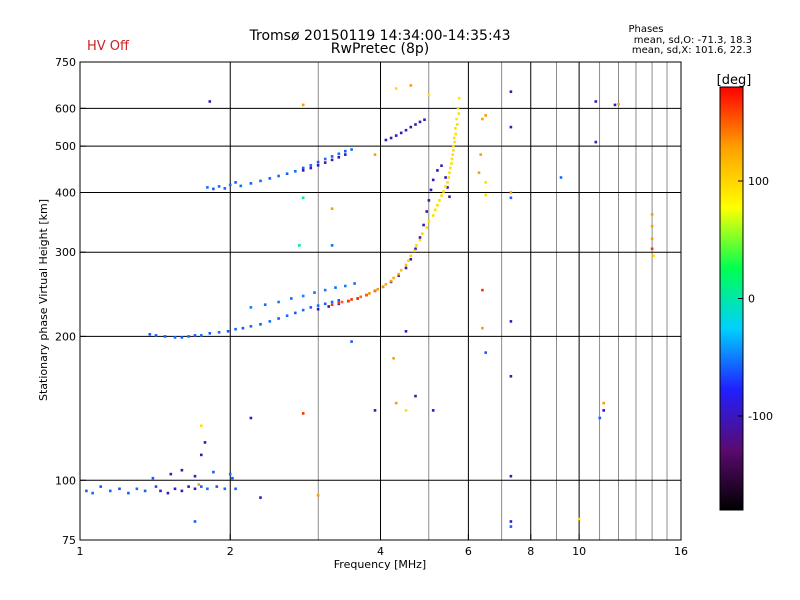 Image resolution: width=800 pixels, height=600 pixels. I want to click on y-axis-ticks: 75 100 200 300 400 500 600 750, so click(70, 301).